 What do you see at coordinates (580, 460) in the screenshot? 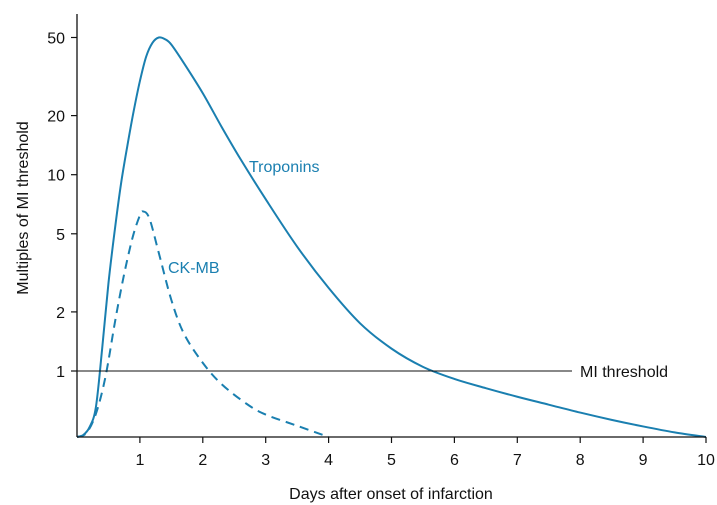
I see `x-tick-label: 8` at bounding box center [580, 460].